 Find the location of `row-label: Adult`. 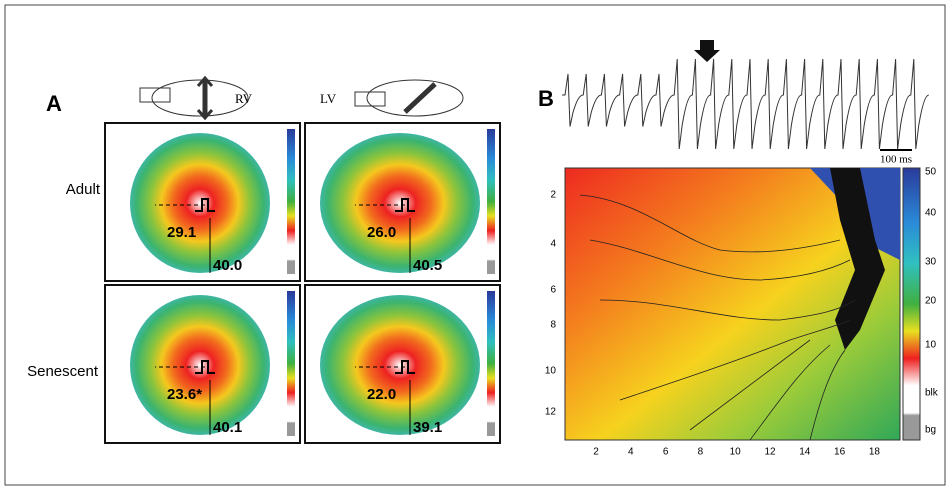

row-label: Adult is located at coordinates (83, 189).